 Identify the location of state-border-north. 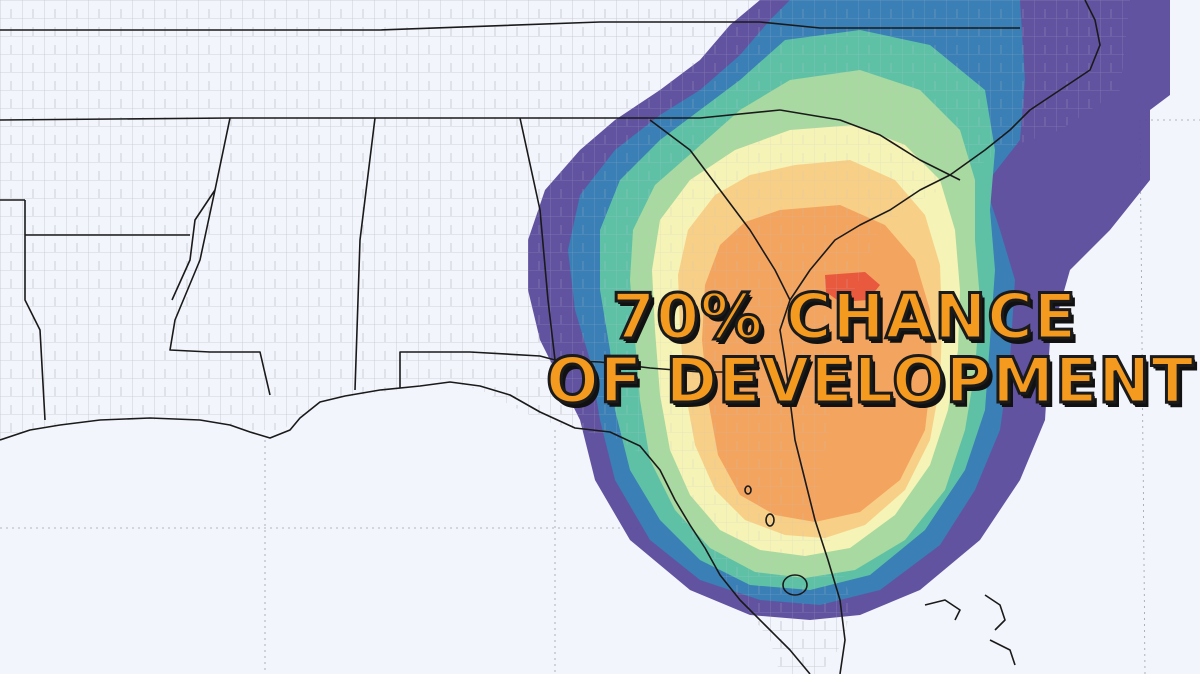
(510, 26).